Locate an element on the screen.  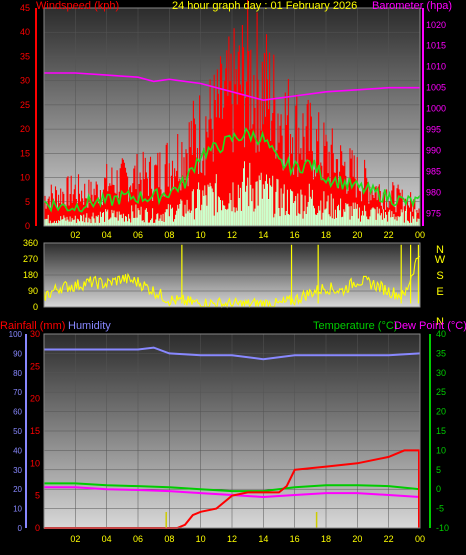
temp-tick-label: 15 is located at coordinates (441, 431).